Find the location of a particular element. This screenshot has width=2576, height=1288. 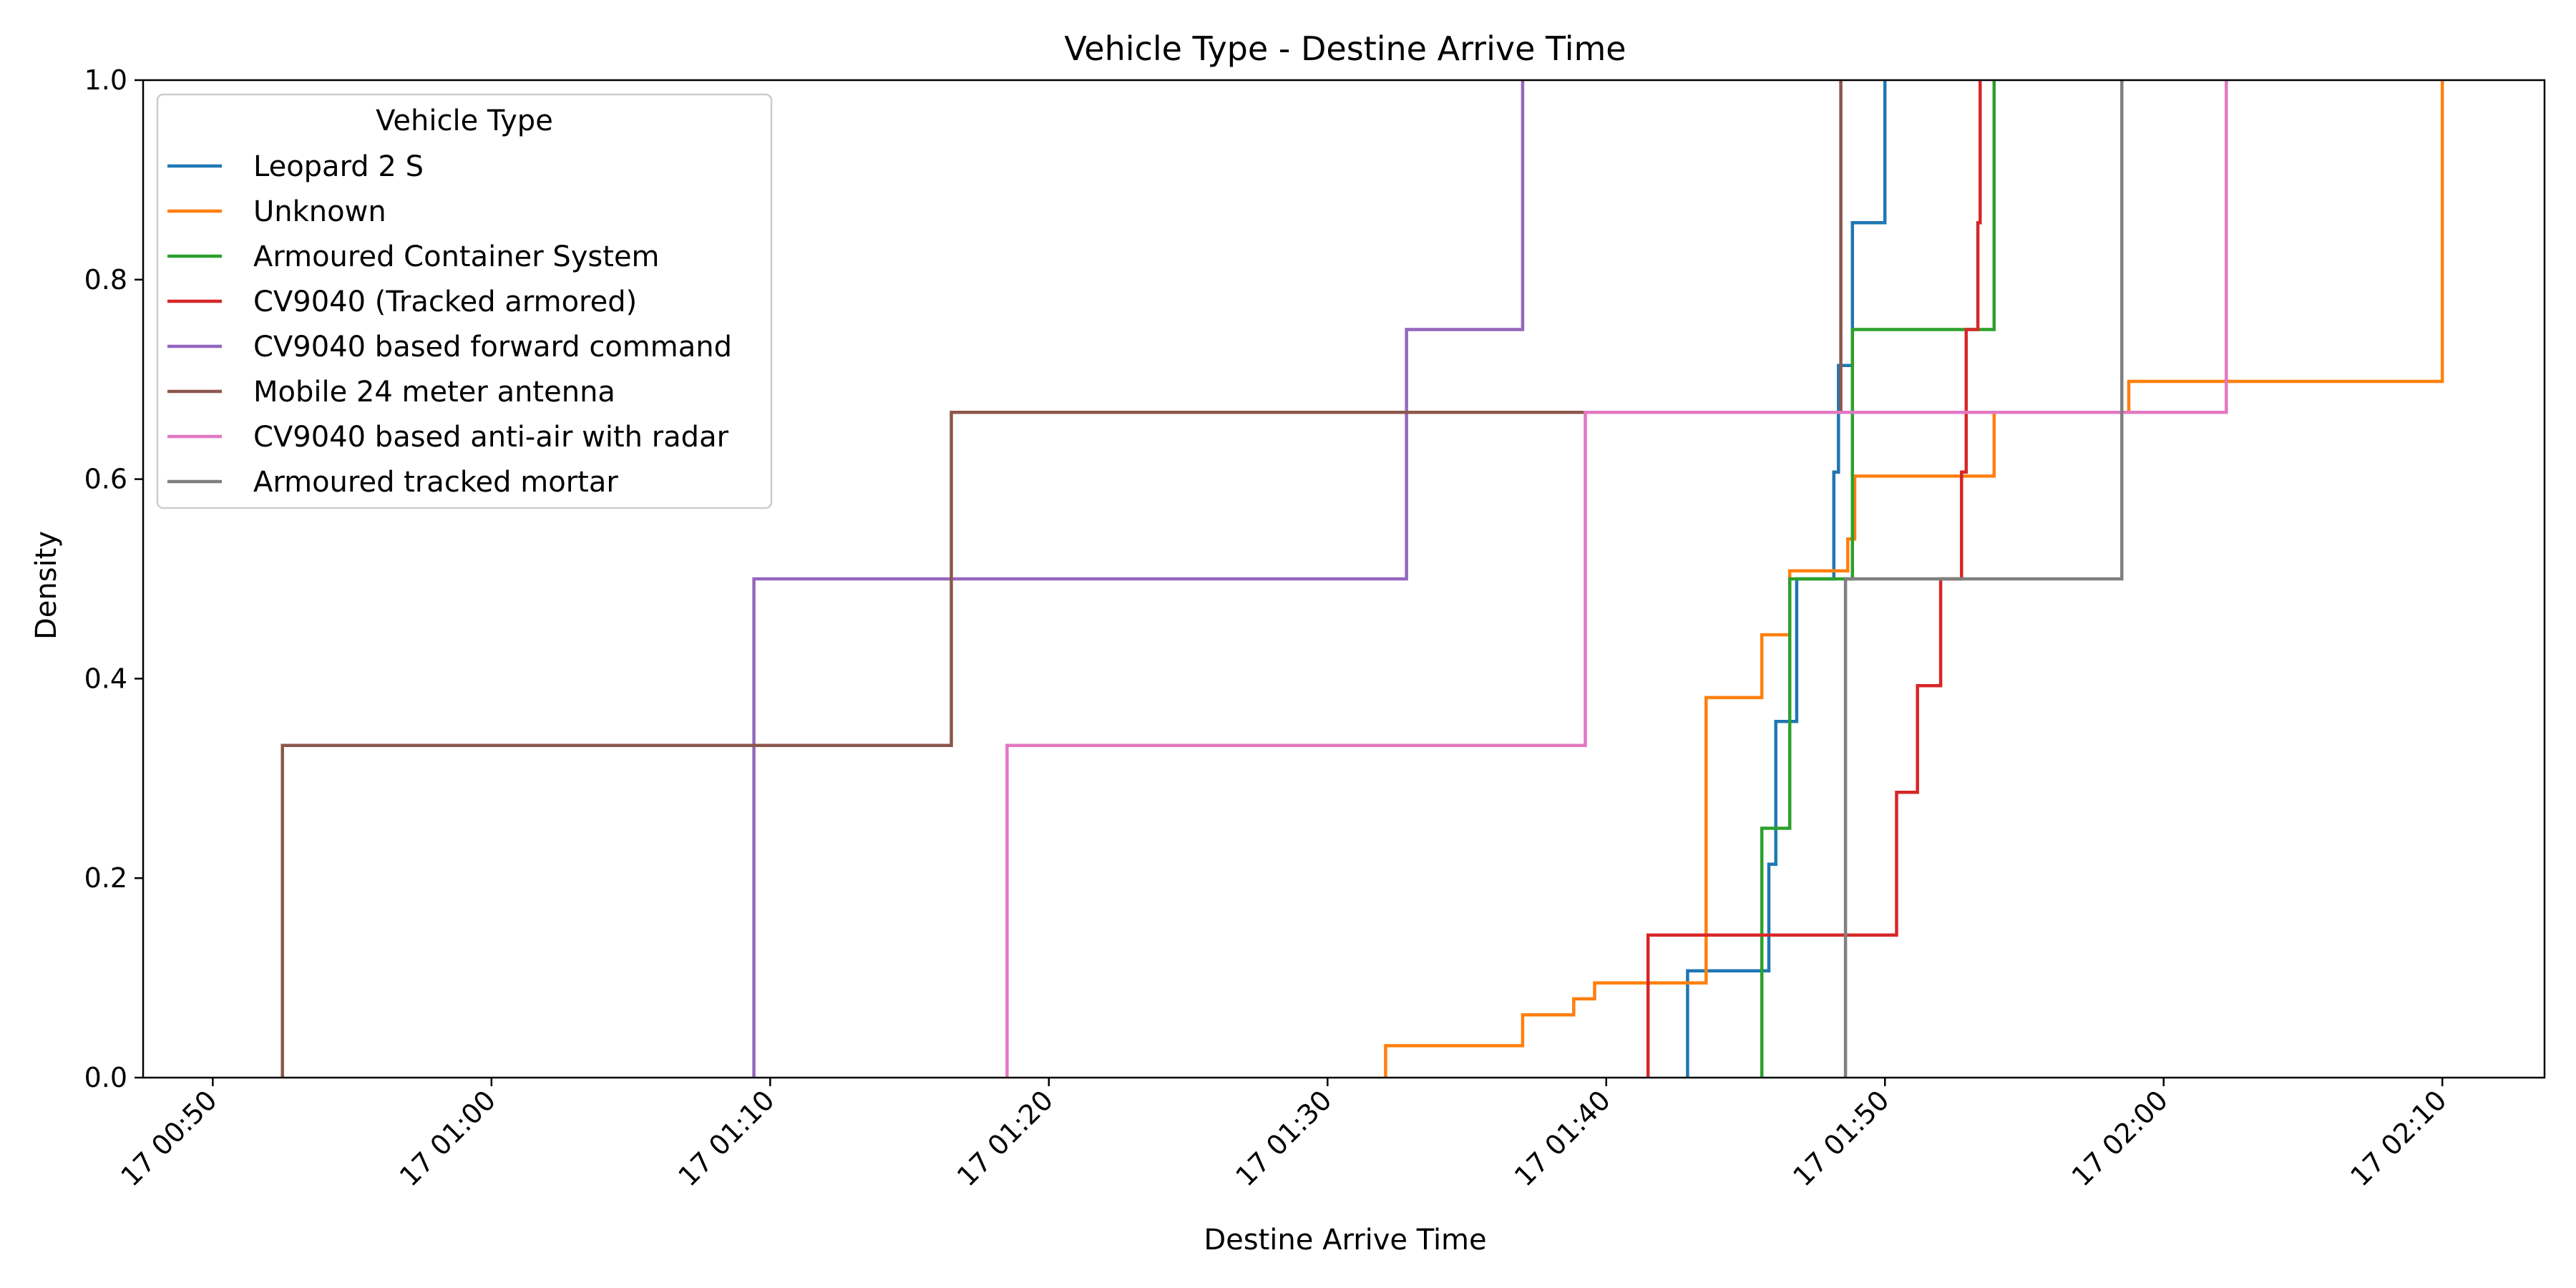

legend-label: CV9040 (Tracked armored) is located at coordinates (445, 302).